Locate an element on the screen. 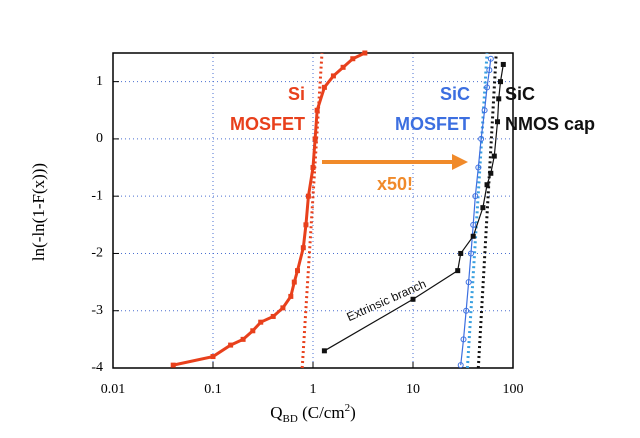  arrow-head is located at coordinates (460, 162).